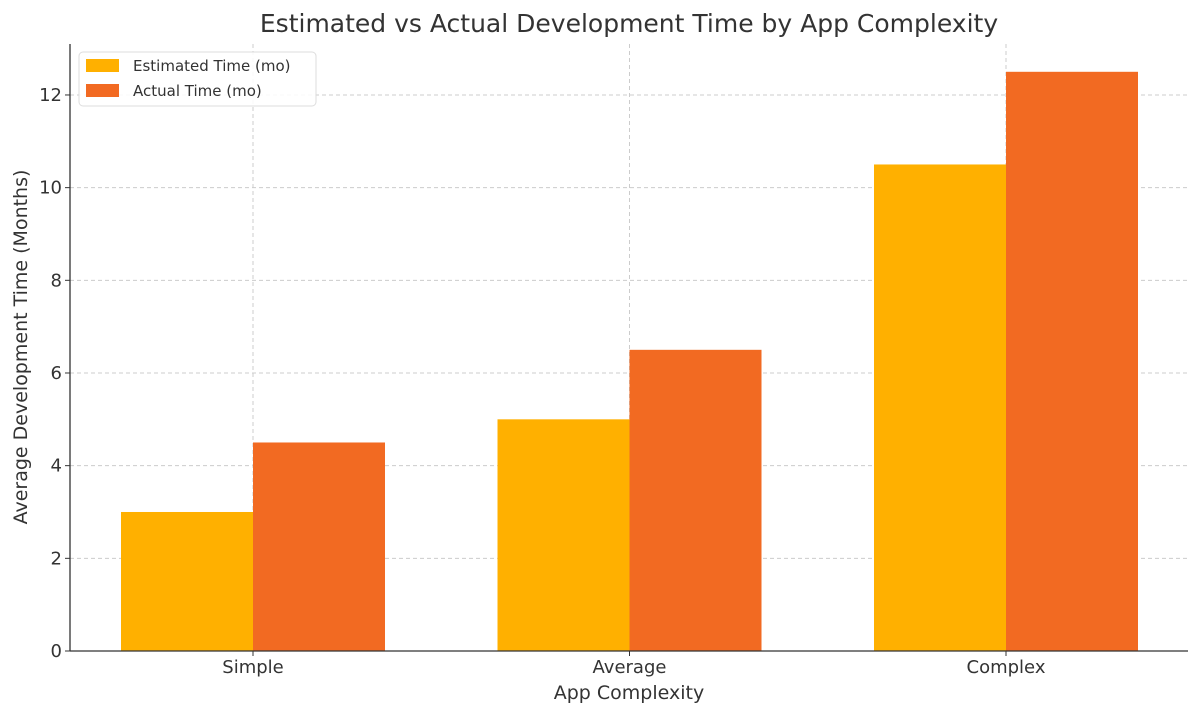  I want to click on y-tick-label: 2, so click(56, 558).